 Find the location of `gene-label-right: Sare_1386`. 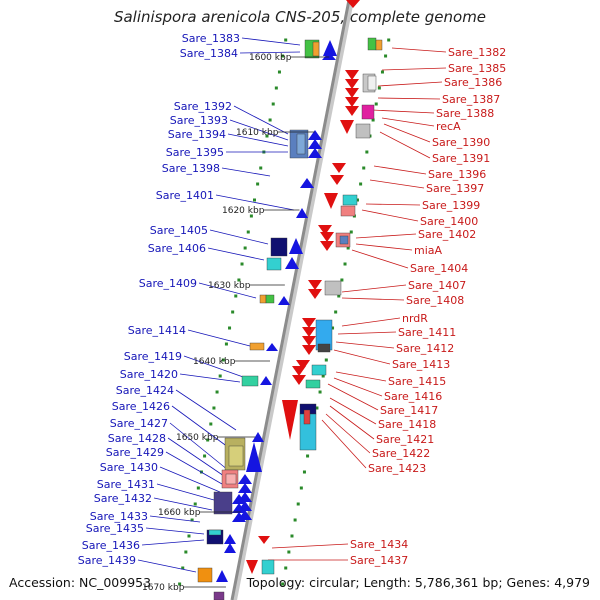

gene-label-right: Sare_1386 is located at coordinates (473, 82).